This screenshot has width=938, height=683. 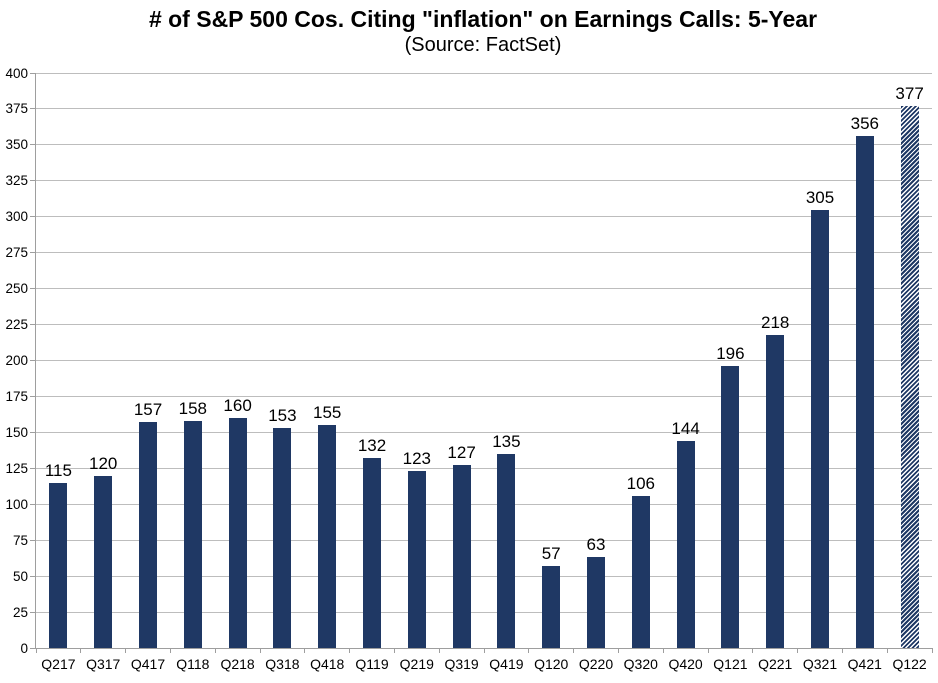 What do you see at coordinates (506, 664) in the screenshot?
I see `x-axis-label: Q419` at bounding box center [506, 664].